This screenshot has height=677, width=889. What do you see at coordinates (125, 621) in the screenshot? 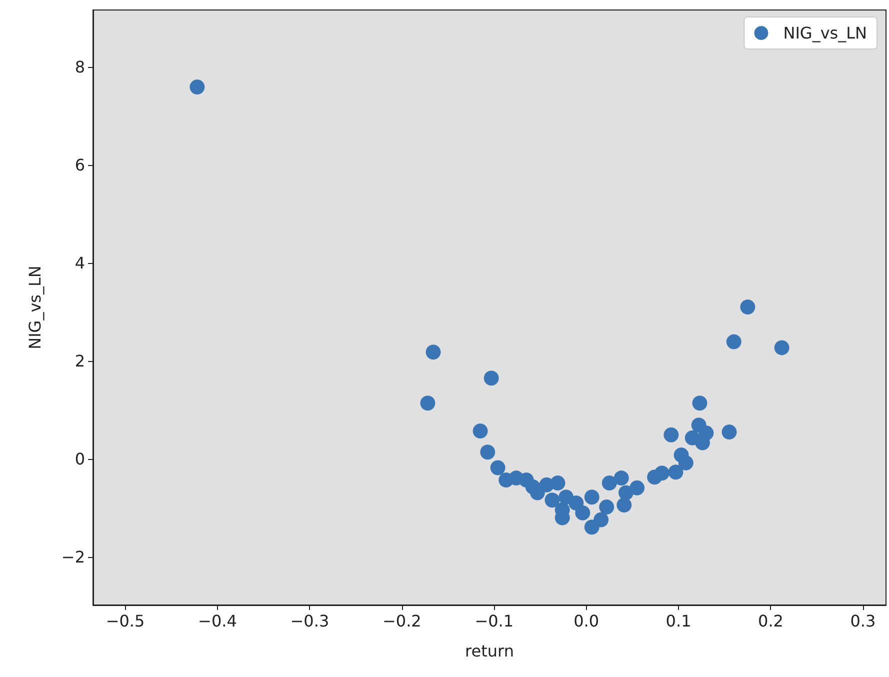
I see `x-tick-label: −0.5` at bounding box center [125, 621].